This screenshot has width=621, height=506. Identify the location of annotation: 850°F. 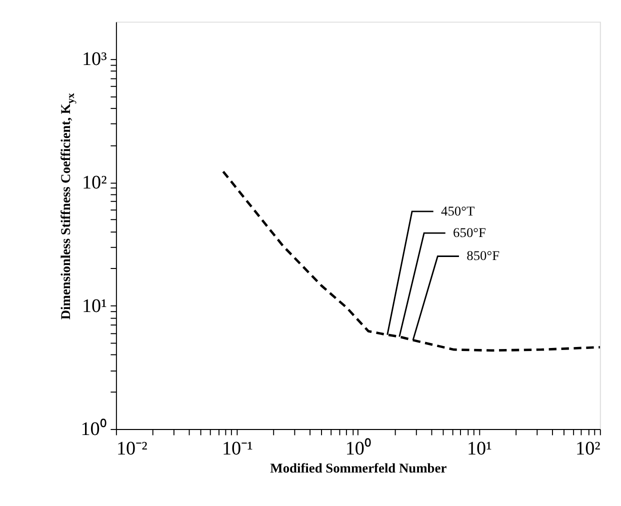
(483, 256).